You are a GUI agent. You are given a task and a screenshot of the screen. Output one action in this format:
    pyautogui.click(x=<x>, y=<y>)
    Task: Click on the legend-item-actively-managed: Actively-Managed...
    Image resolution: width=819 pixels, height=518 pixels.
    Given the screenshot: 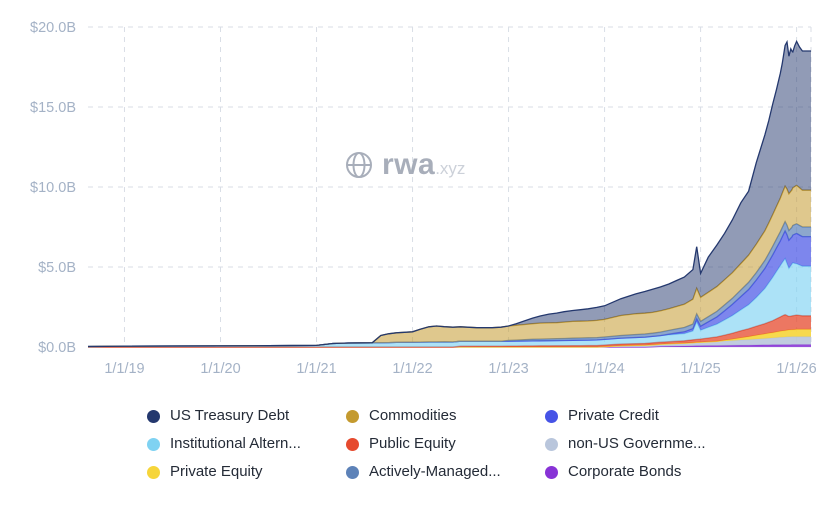 What is the action you would take?
    pyautogui.click(x=445, y=472)
    